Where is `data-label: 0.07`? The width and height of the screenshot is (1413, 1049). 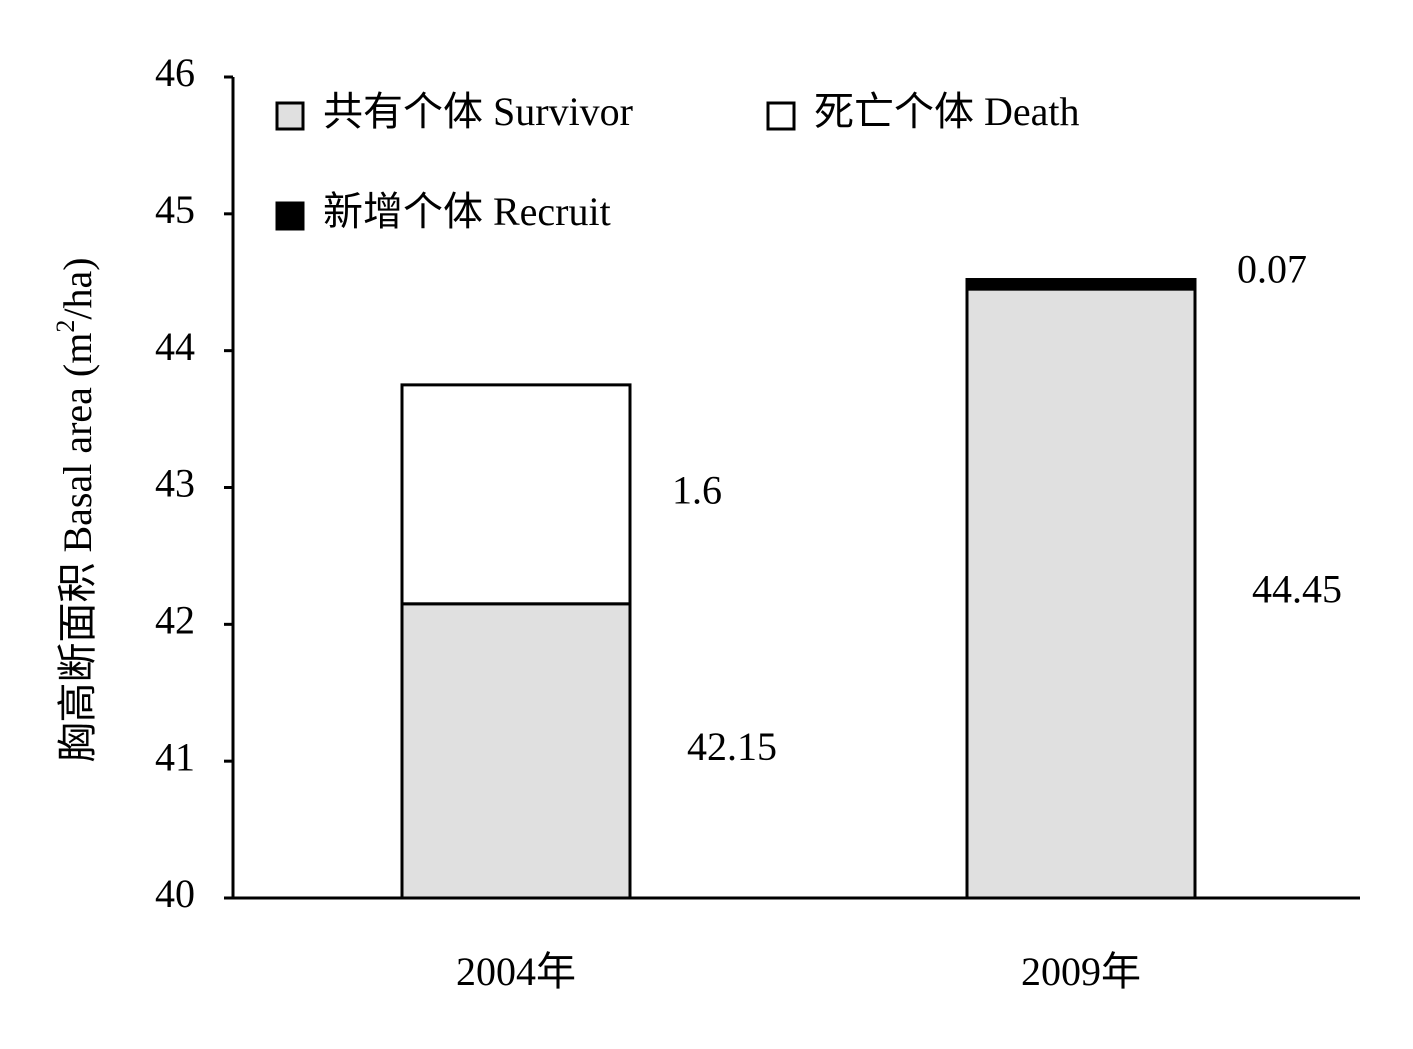
data-label: 0.07 is located at coordinates (1272, 269).